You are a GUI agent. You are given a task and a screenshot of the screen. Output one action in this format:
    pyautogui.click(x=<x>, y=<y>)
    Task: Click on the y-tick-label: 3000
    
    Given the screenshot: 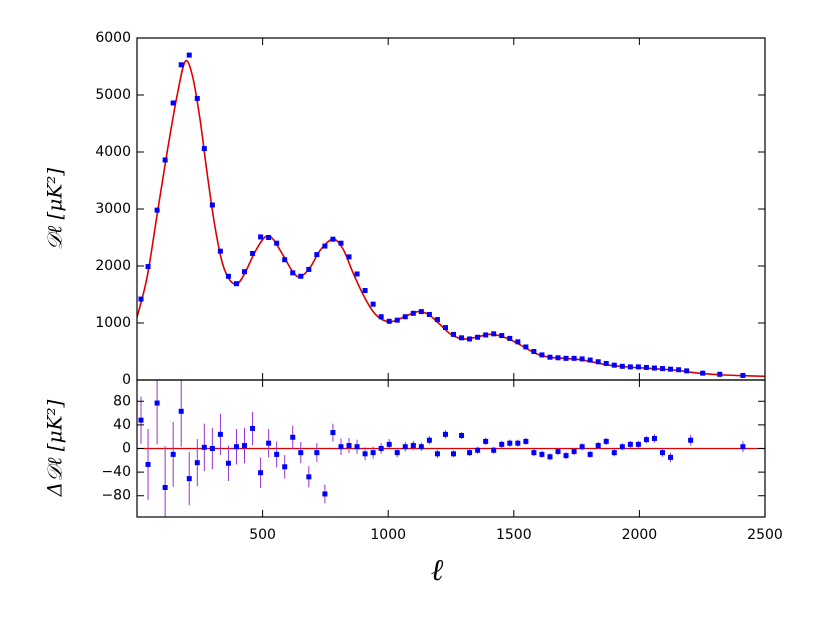 What is the action you would take?
    pyautogui.click(x=113, y=209)
    